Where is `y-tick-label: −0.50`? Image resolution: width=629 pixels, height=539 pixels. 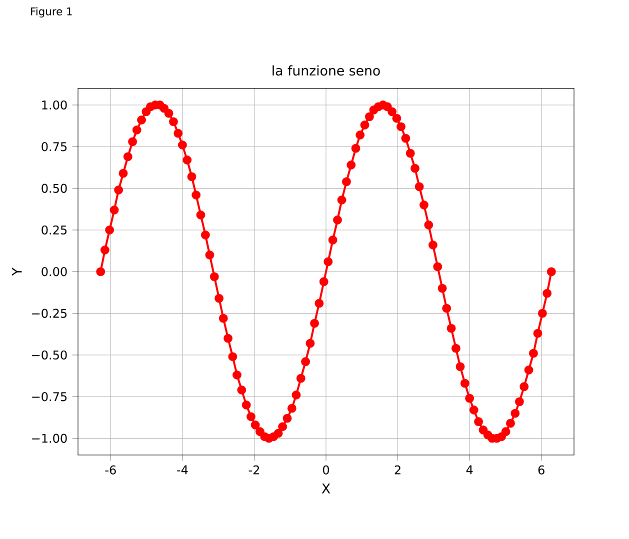 y-tick-label: −0.50 is located at coordinates (49, 355).